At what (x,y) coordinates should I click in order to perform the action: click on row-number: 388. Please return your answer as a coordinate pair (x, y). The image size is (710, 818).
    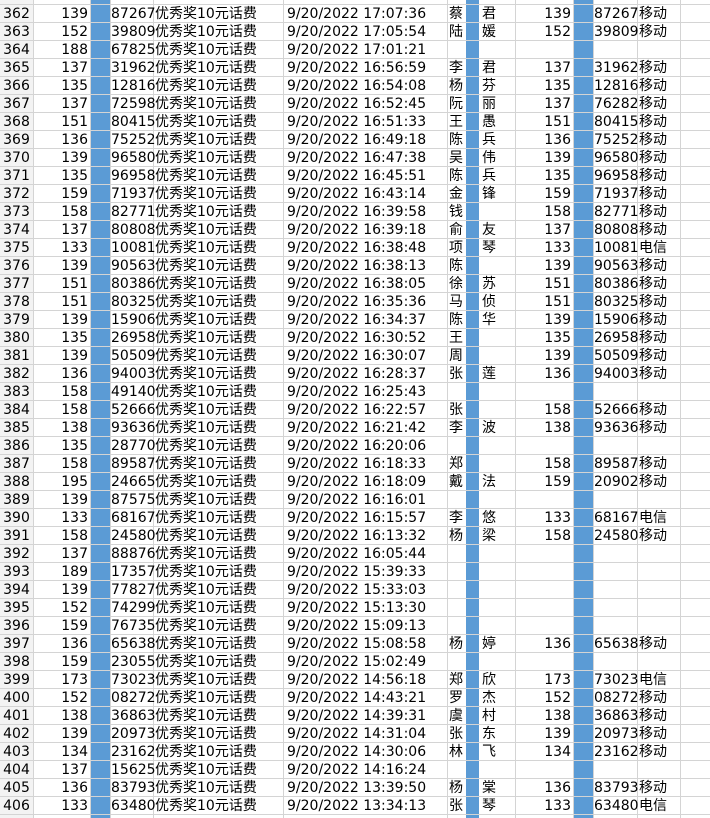
    Looking at the image, I should click on (16, 482).